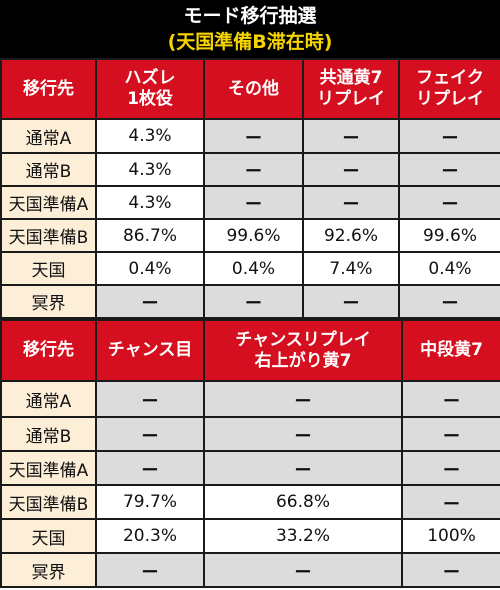 The height and width of the screenshot is (590, 500). What do you see at coordinates (150, 350) in the screenshot?
I see `header-chance-me: チャンス目` at bounding box center [150, 350].